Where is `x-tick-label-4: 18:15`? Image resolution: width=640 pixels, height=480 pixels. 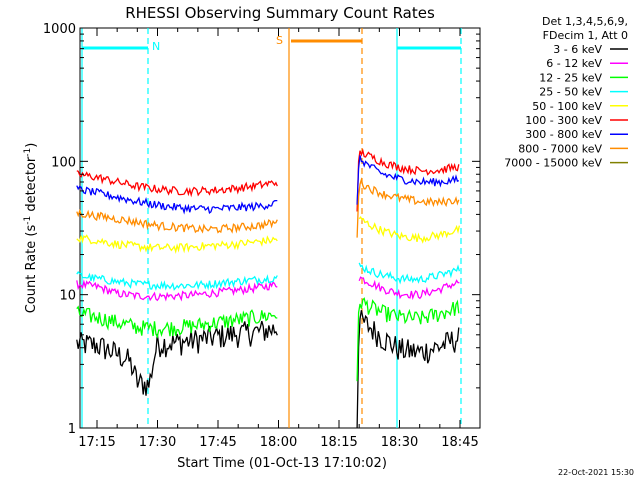 x-tick-label-4: 18:15 is located at coordinates (338, 442).